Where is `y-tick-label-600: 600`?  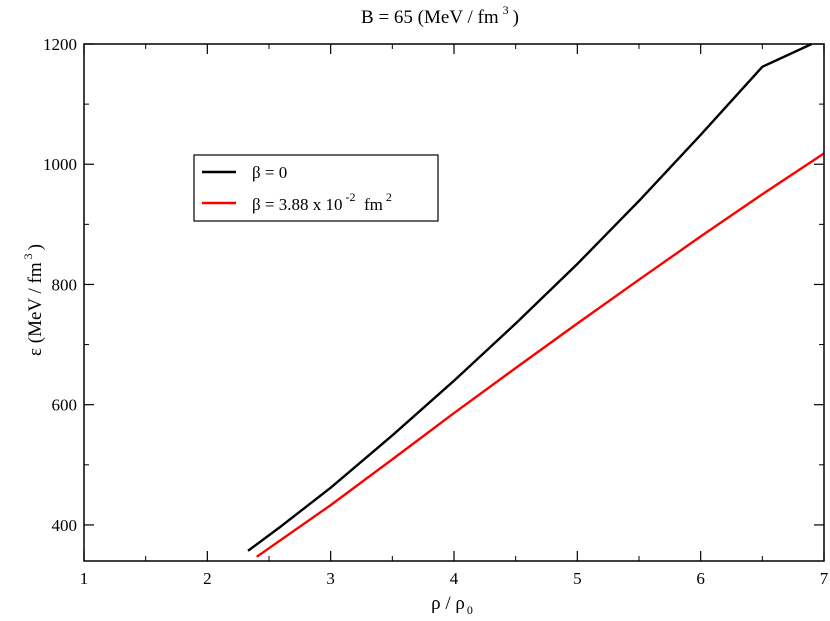
y-tick-label-600: 600 is located at coordinates (65, 405).